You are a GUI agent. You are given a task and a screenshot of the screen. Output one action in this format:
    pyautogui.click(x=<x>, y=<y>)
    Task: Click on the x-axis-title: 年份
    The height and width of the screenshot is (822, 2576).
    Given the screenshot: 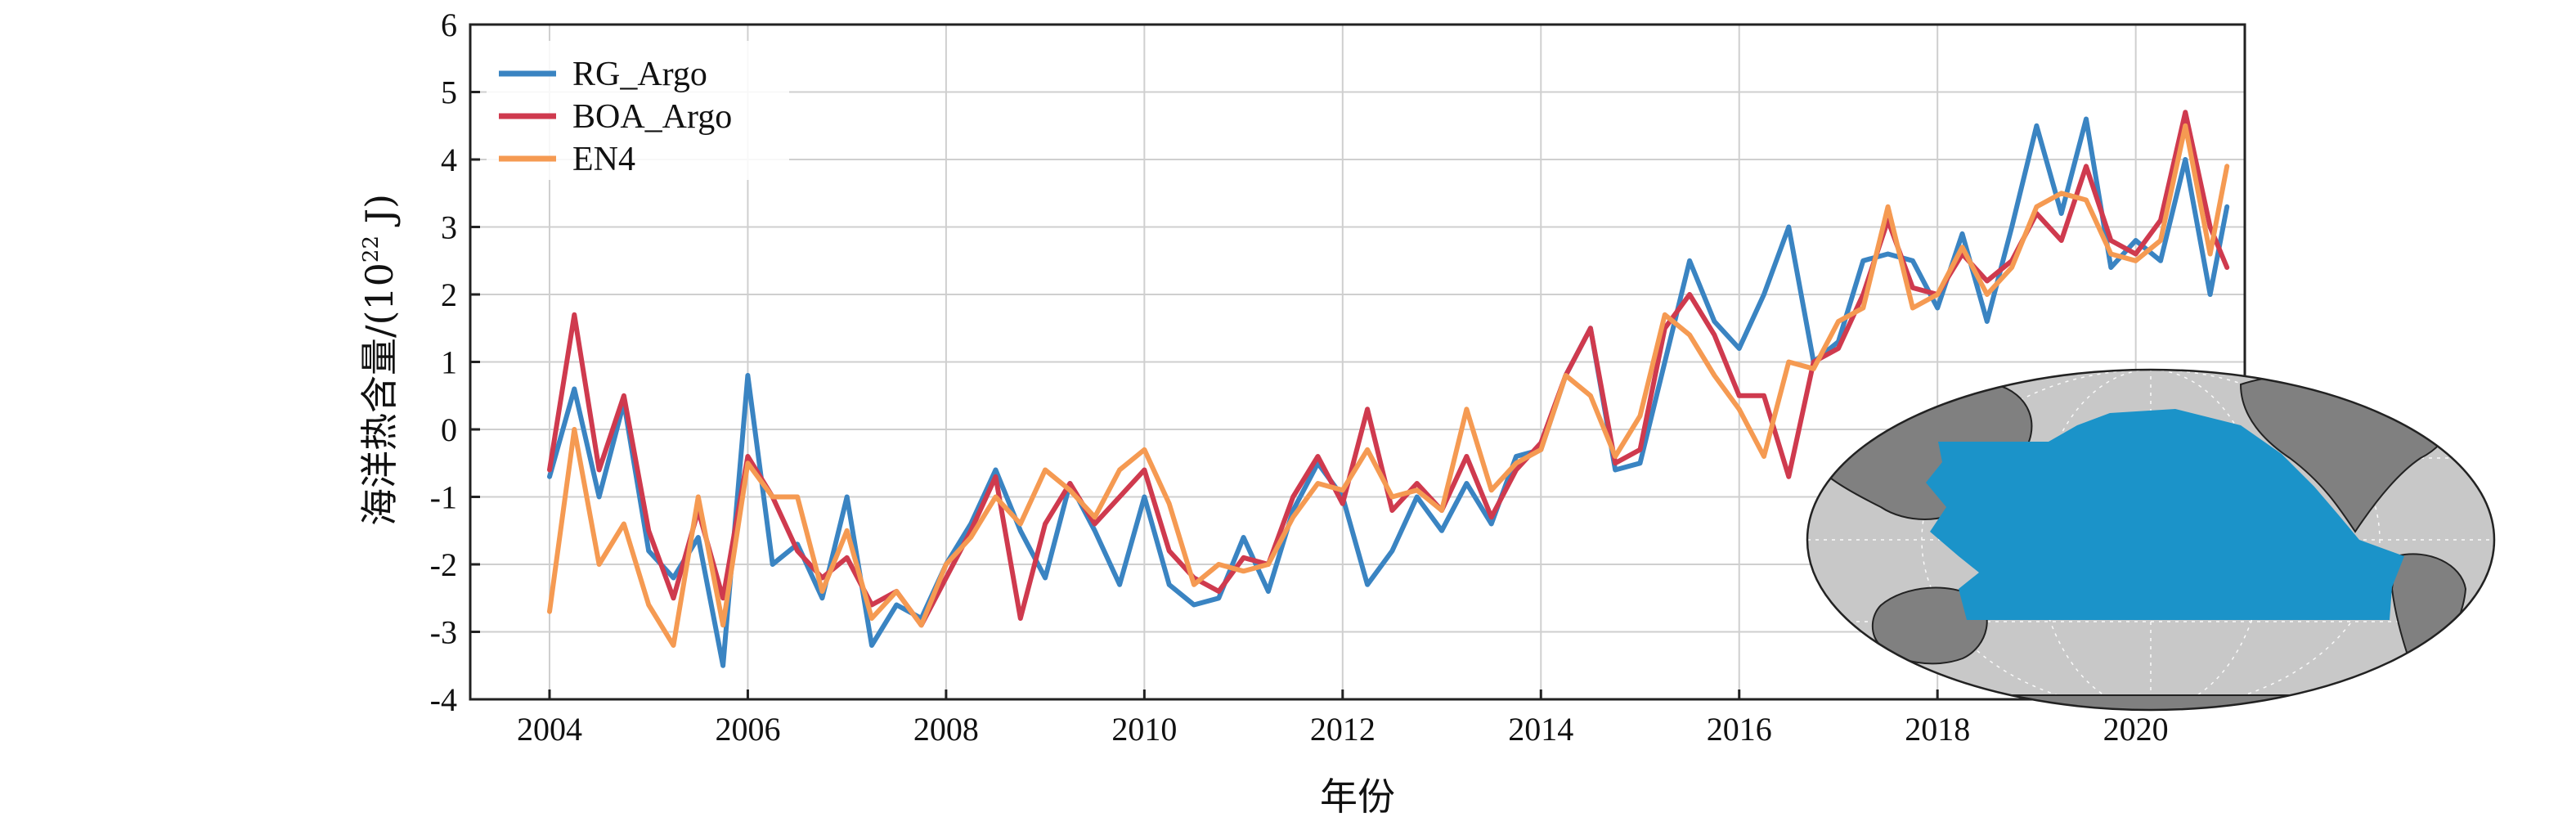 What is the action you would take?
    pyautogui.click(x=1357, y=797)
    